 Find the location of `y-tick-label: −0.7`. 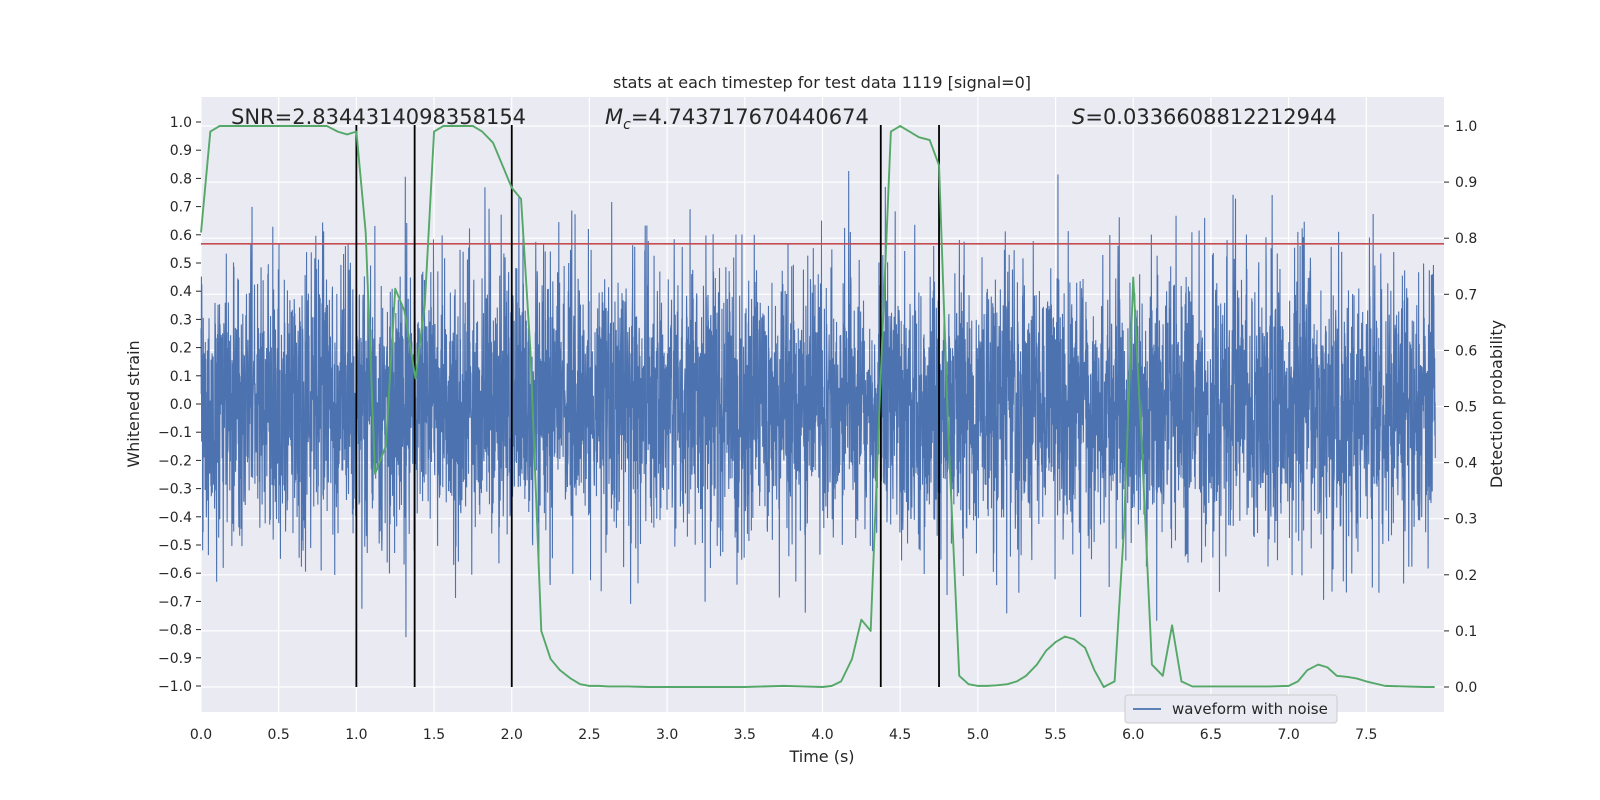

y-tick-label: −0.7 is located at coordinates (175, 602).